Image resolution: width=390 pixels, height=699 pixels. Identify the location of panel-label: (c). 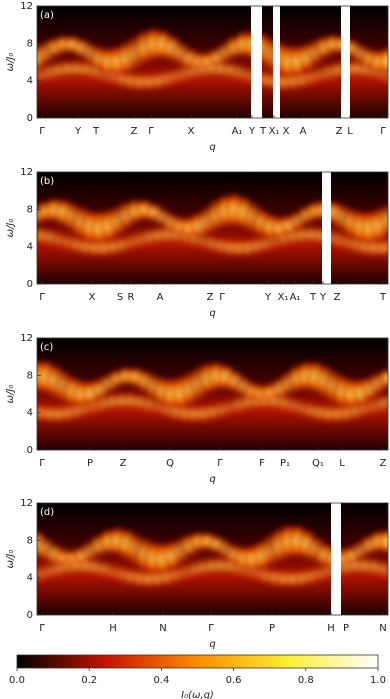
(46, 347).